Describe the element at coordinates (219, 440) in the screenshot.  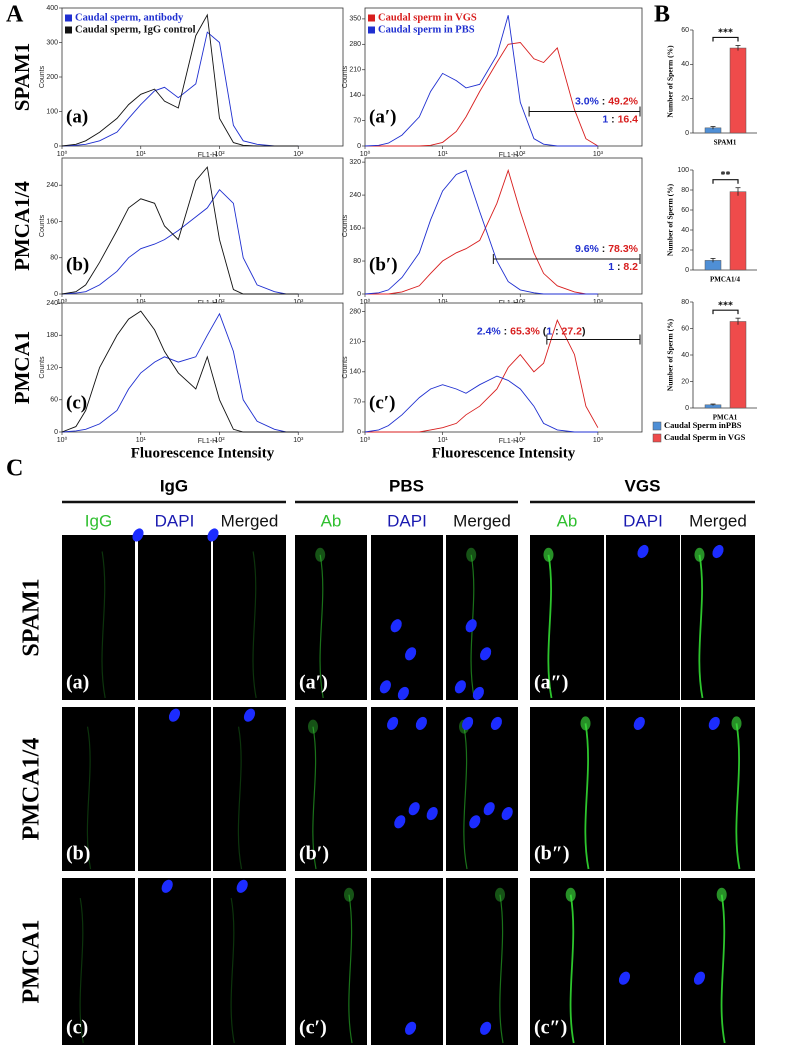
I see `x-tick-label: 10²` at that location.